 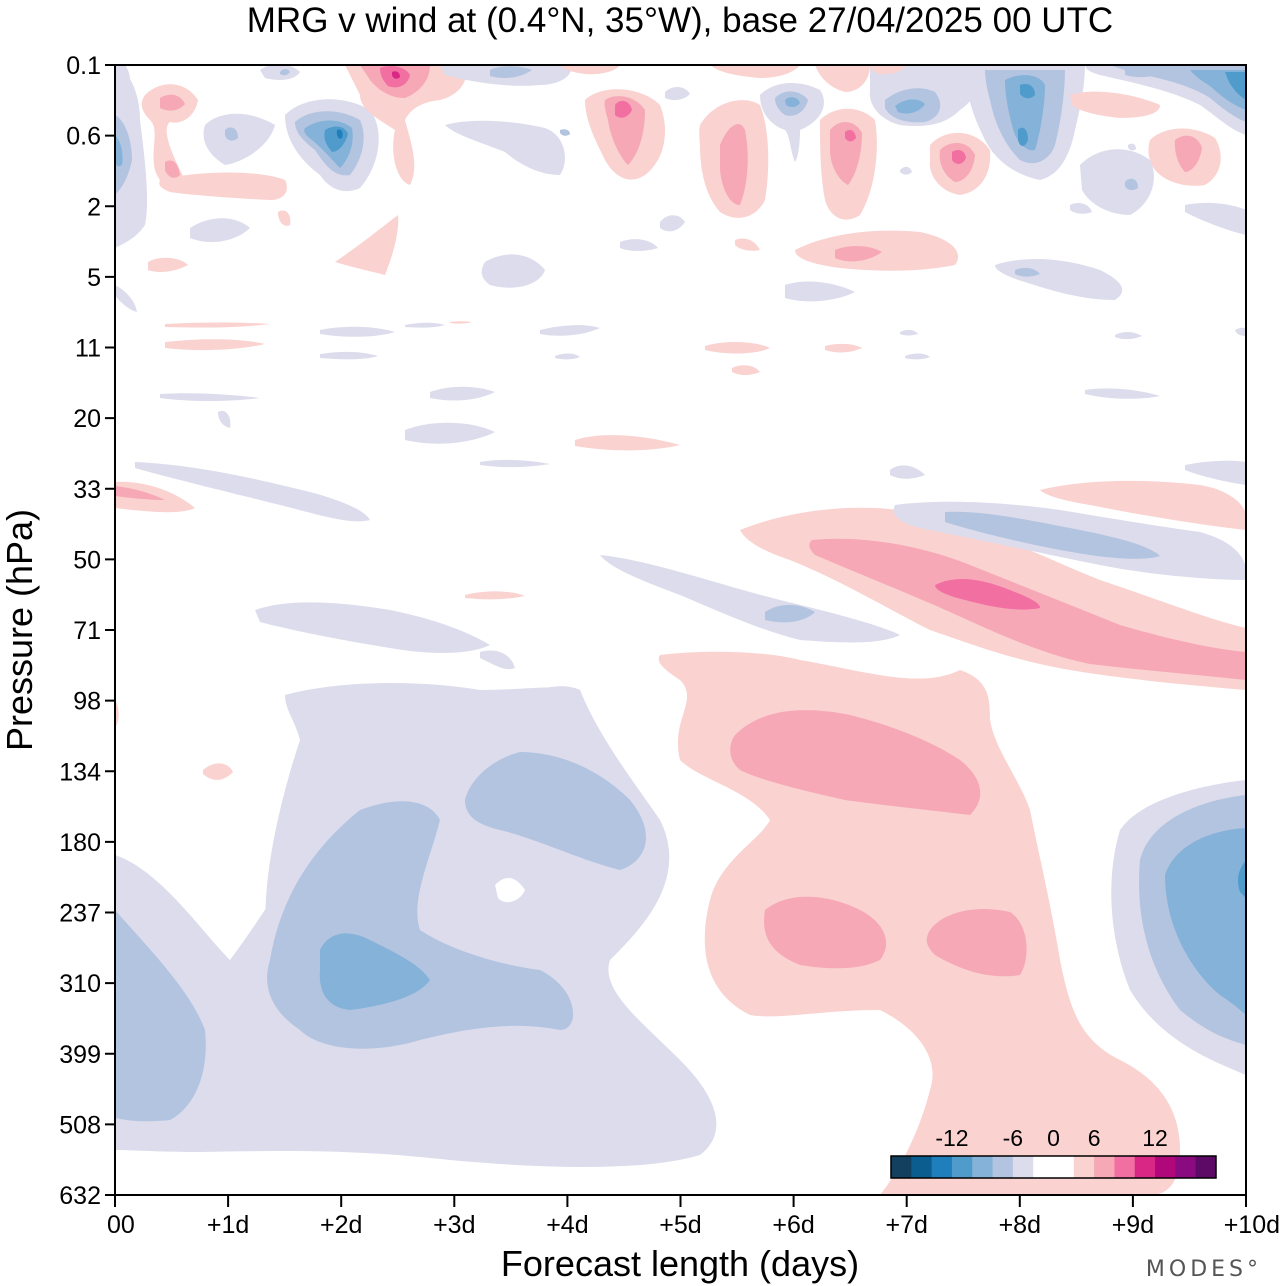 What do you see at coordinates (1094, 1138) in the screenshot?
I see `colorbar-label: 6` at bounding box center [1094, 1138].